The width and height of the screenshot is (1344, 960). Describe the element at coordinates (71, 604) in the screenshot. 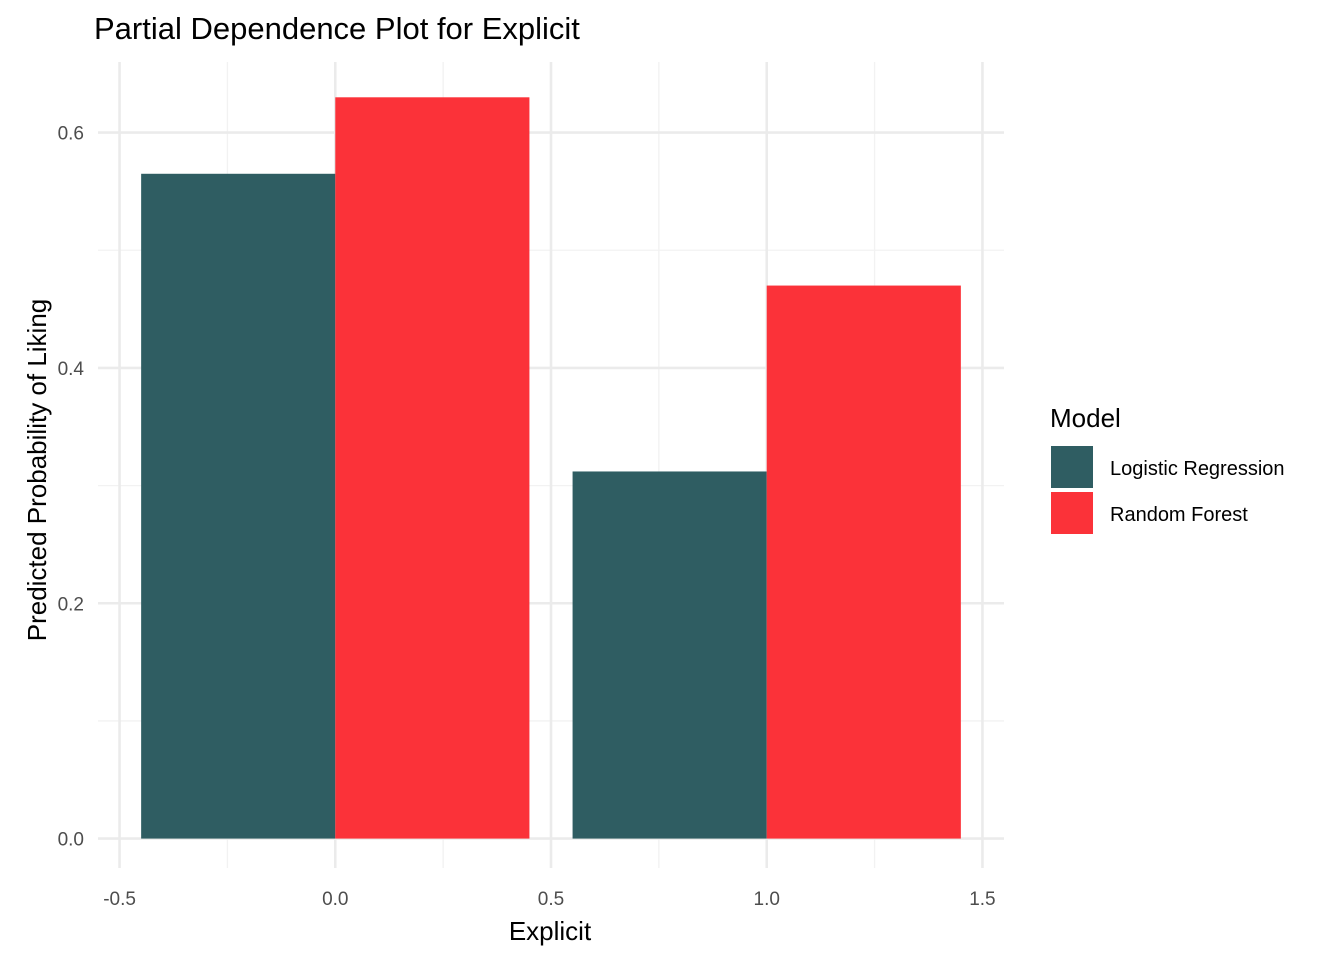

I see `y-tick-label: 0.2` at that location.